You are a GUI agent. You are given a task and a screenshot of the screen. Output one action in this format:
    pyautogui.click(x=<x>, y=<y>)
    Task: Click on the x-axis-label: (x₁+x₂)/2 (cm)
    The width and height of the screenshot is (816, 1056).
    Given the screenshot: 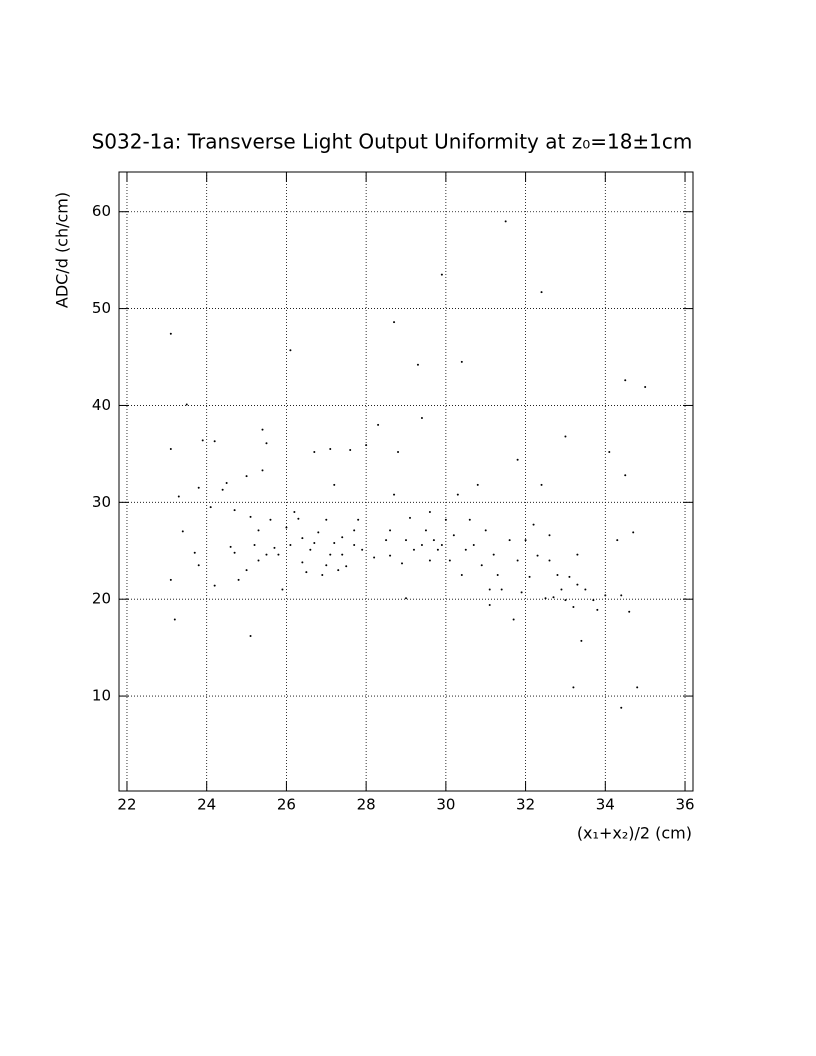 What is the action you would take?
    pyautogui.click(x=634, y=833)
    